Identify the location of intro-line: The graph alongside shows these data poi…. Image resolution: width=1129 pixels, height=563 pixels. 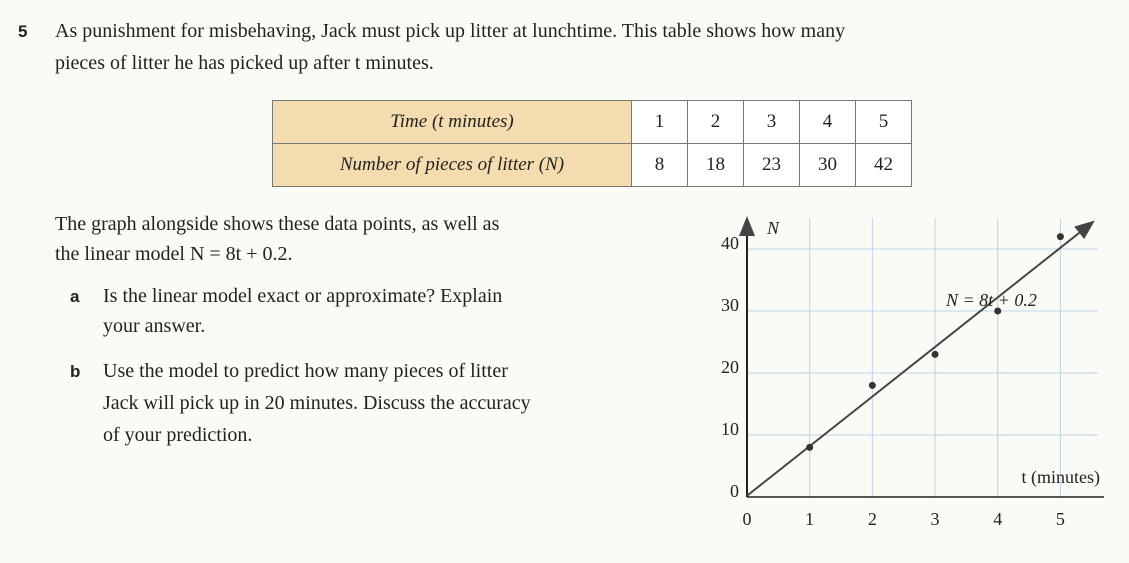
(277, 224).